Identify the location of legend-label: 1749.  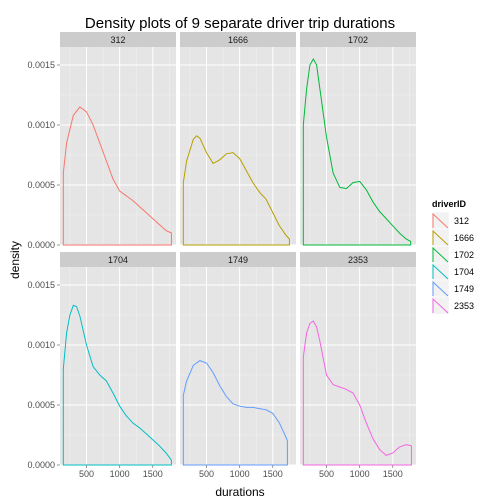
(464, 289).